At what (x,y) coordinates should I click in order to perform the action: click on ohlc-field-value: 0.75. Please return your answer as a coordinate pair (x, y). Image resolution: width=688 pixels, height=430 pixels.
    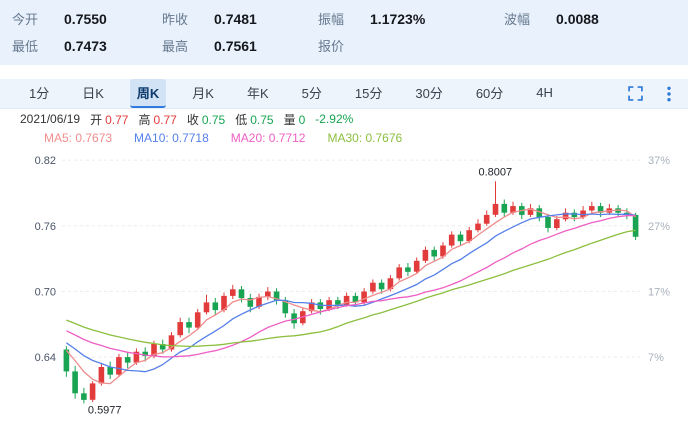
    Looking at the image, I should click on (262, 119).